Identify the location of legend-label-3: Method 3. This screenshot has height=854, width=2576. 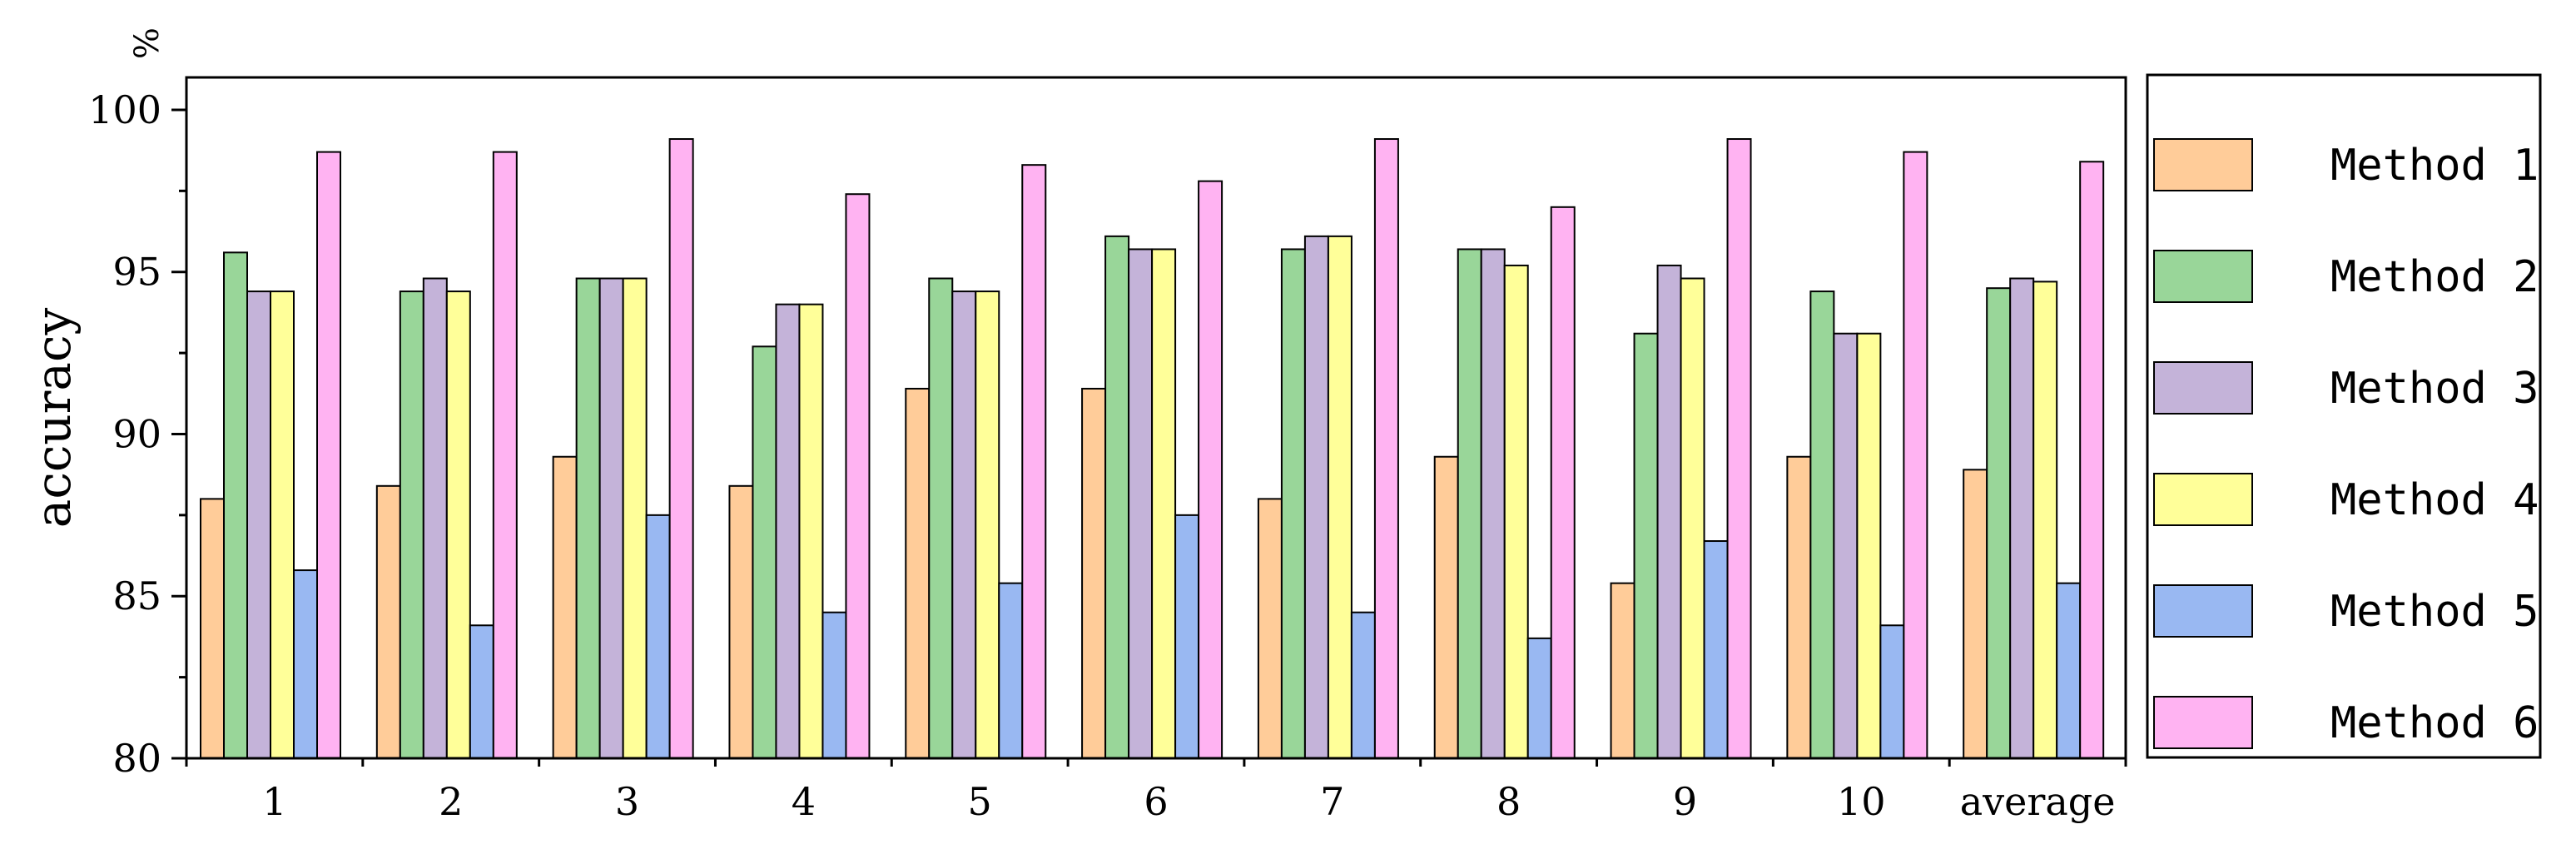
(2434, 389).